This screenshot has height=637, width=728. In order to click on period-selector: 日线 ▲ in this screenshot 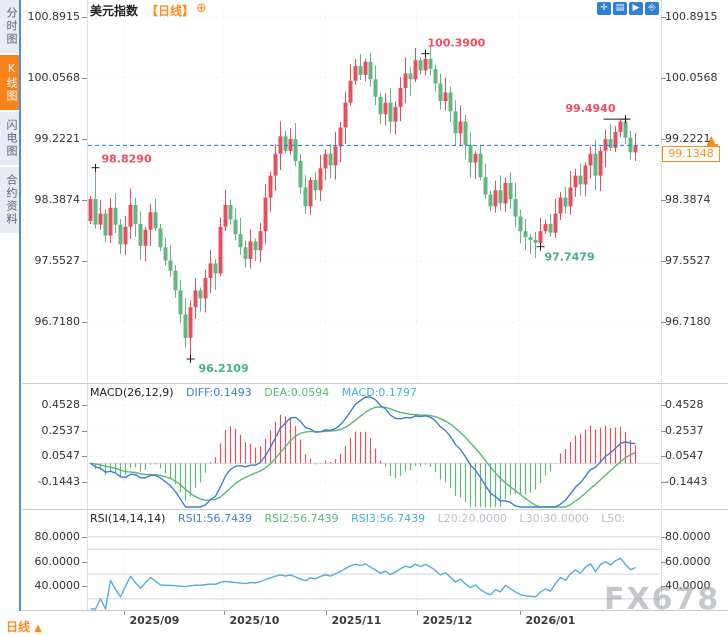, I will do `click(24, 626)`.